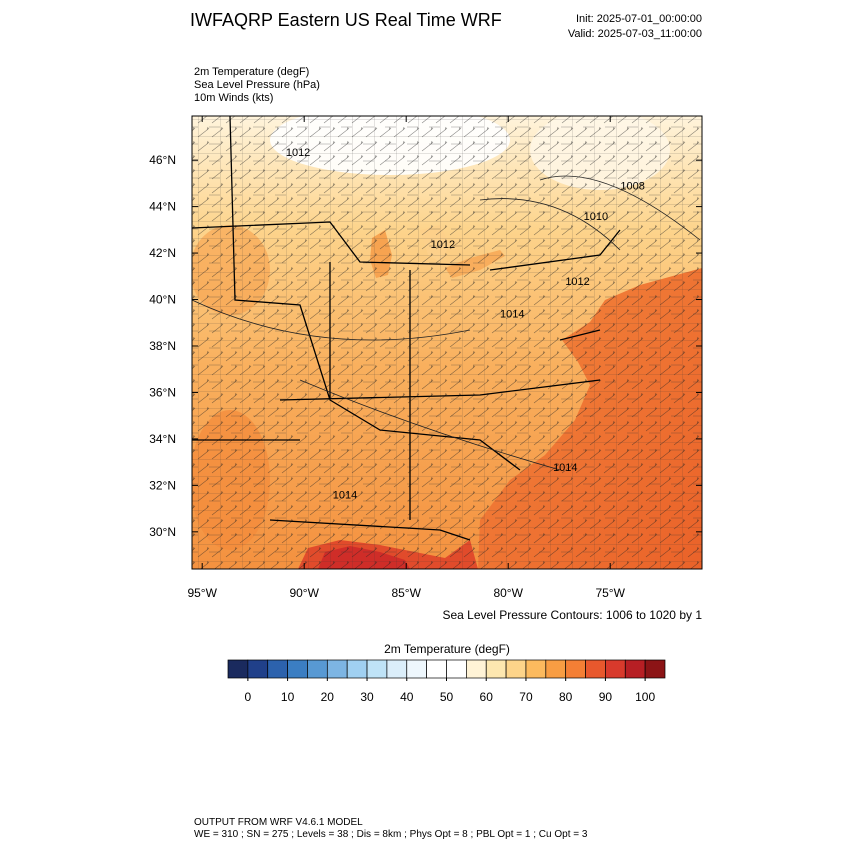 The width and height of the screenshot is (850, 850). Describe the element at coordinates (447, 649) in the screenshot. I see `colorbar-title: 2m Temperature (degF)` at that location.